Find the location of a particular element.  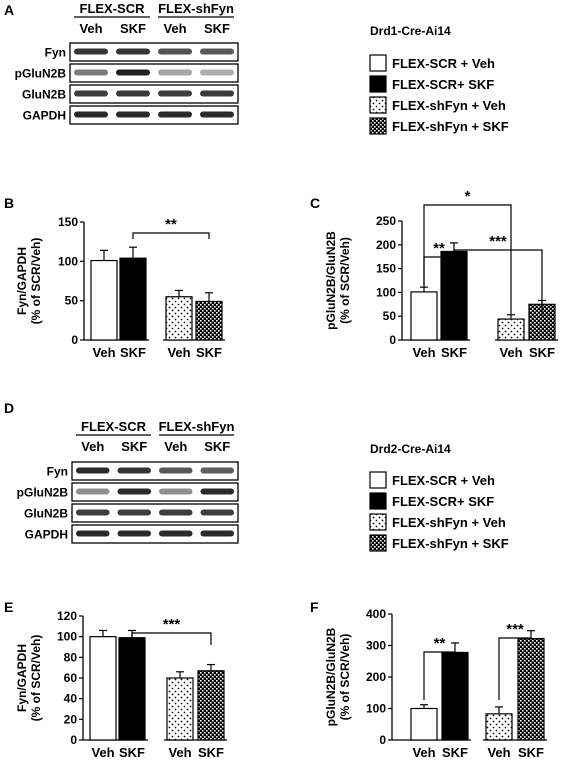

y-tick-label: 150 is located at coordinates (386, 269).